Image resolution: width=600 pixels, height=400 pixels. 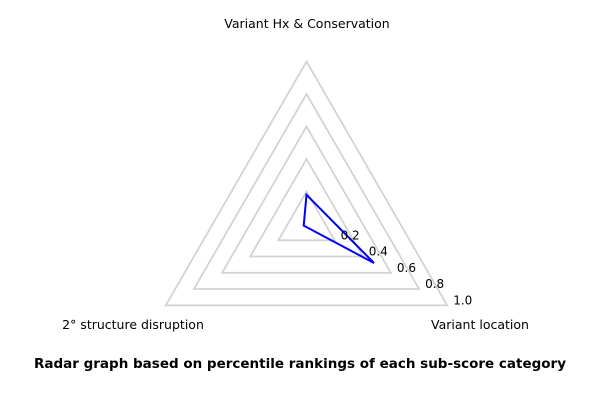 What do you see at coordinates (133, 324) in the screenshot?
I see `axis-label-secondary-structure-disruption: 2° structure disruption` at bounding box center [133, 324].